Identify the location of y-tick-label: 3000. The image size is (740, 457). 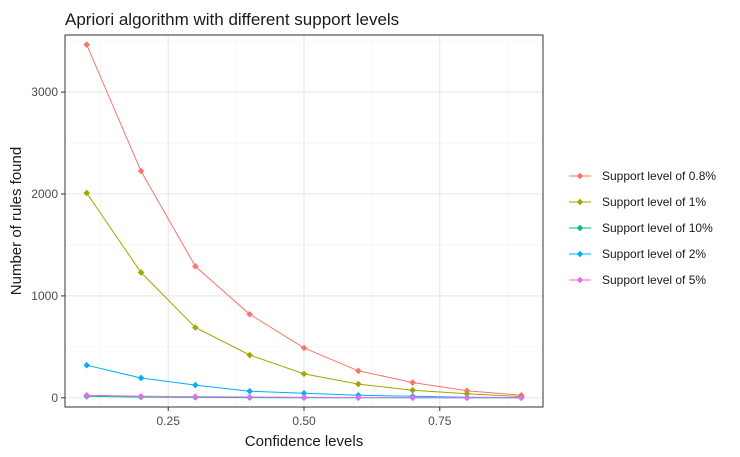
(44, 92).